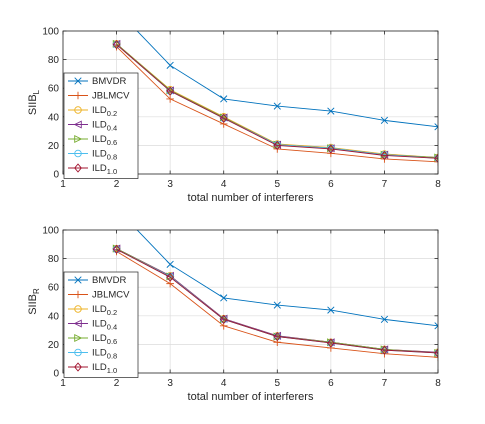 This screenshot has height=424, width=485. Describe the element at coordinates (34, 301) in the screenshot. I see `y-axis-title: SIIBR` at that location.